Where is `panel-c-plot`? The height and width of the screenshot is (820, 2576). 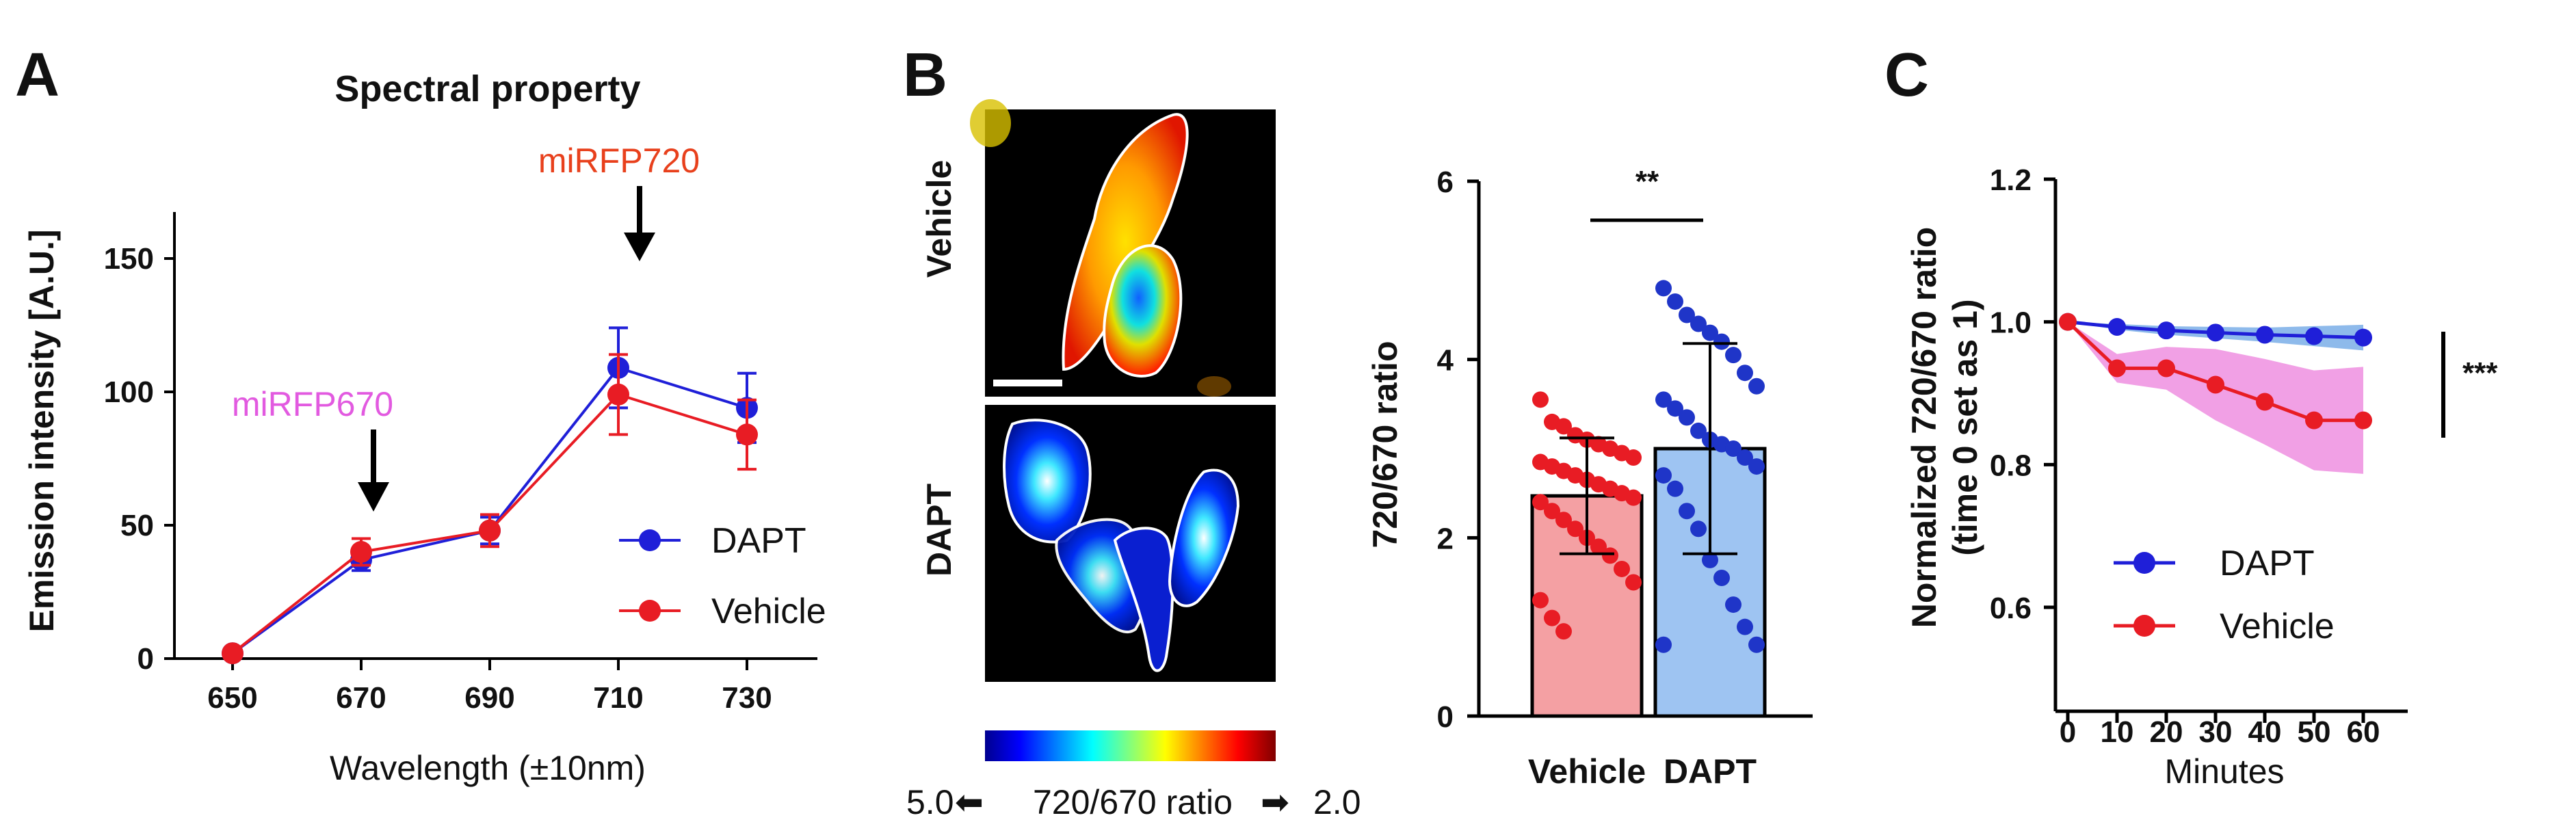
panel-c-plot is located at coordinates (2215, 393).